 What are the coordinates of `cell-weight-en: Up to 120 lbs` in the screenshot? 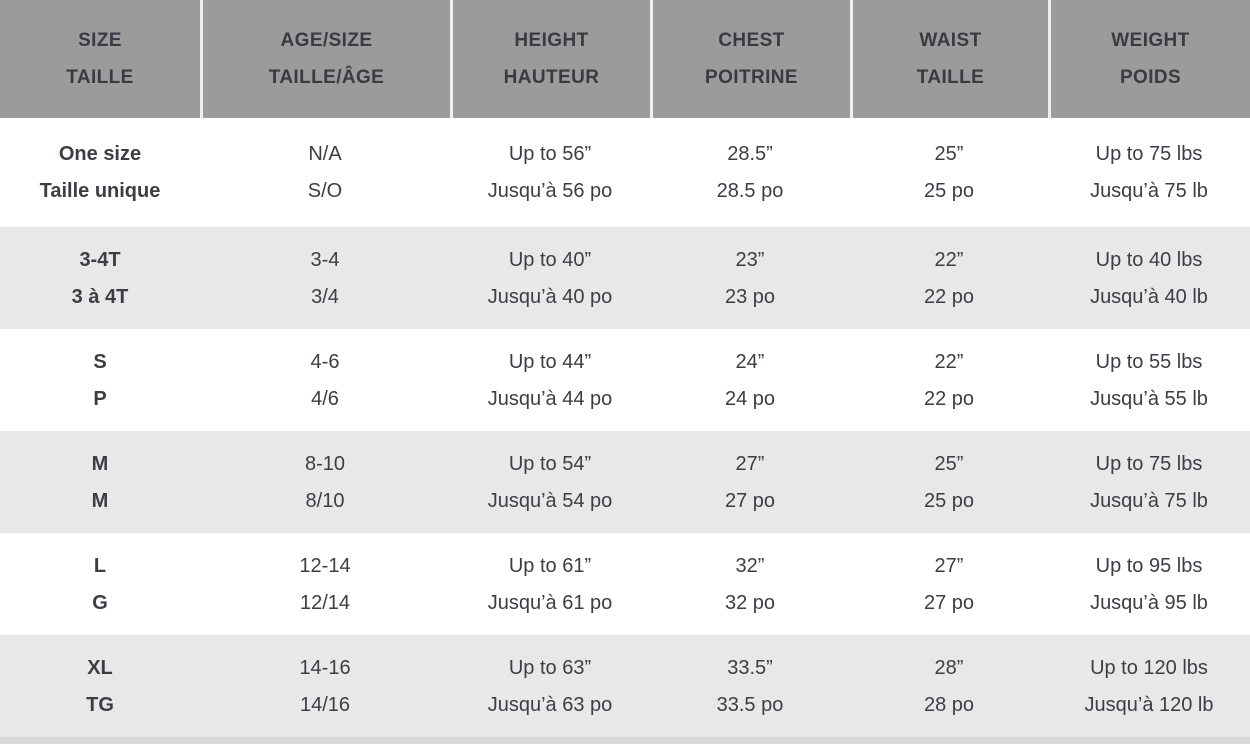 It's located at (1149, 667).